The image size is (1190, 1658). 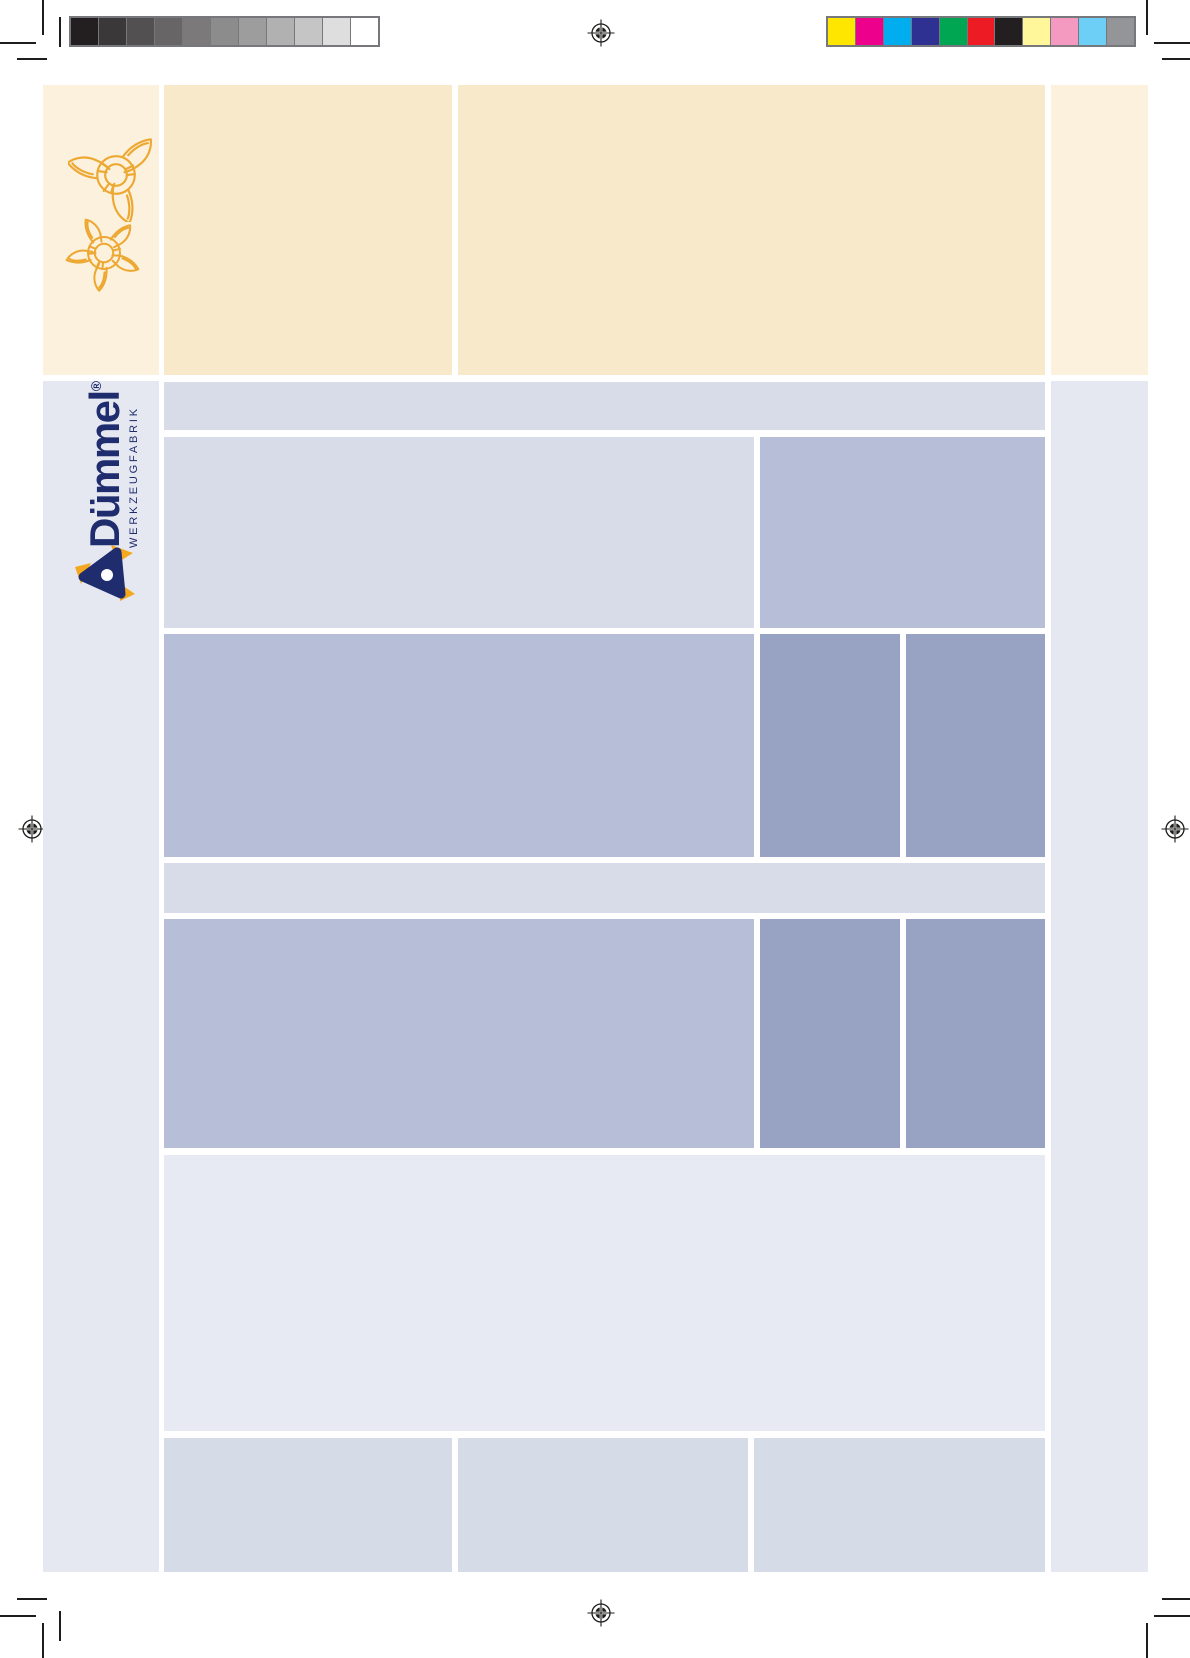 I want to click on brand-name: Dümmel, so click(x=104, y=469).